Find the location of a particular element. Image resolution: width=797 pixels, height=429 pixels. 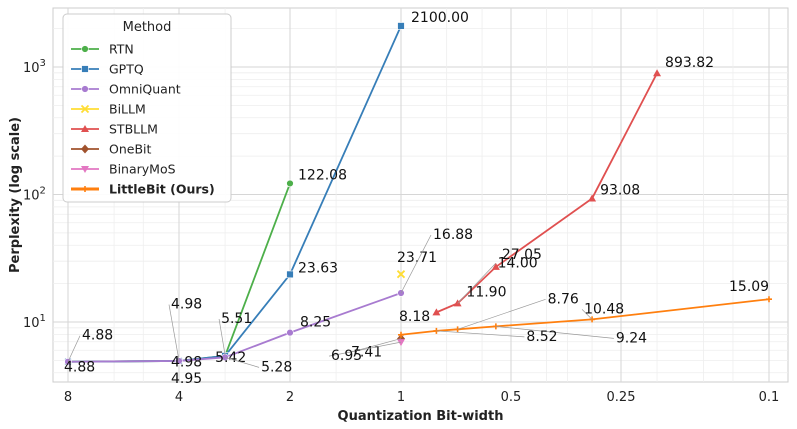

data-label: 15.09 is located at coordinates (749, 287).